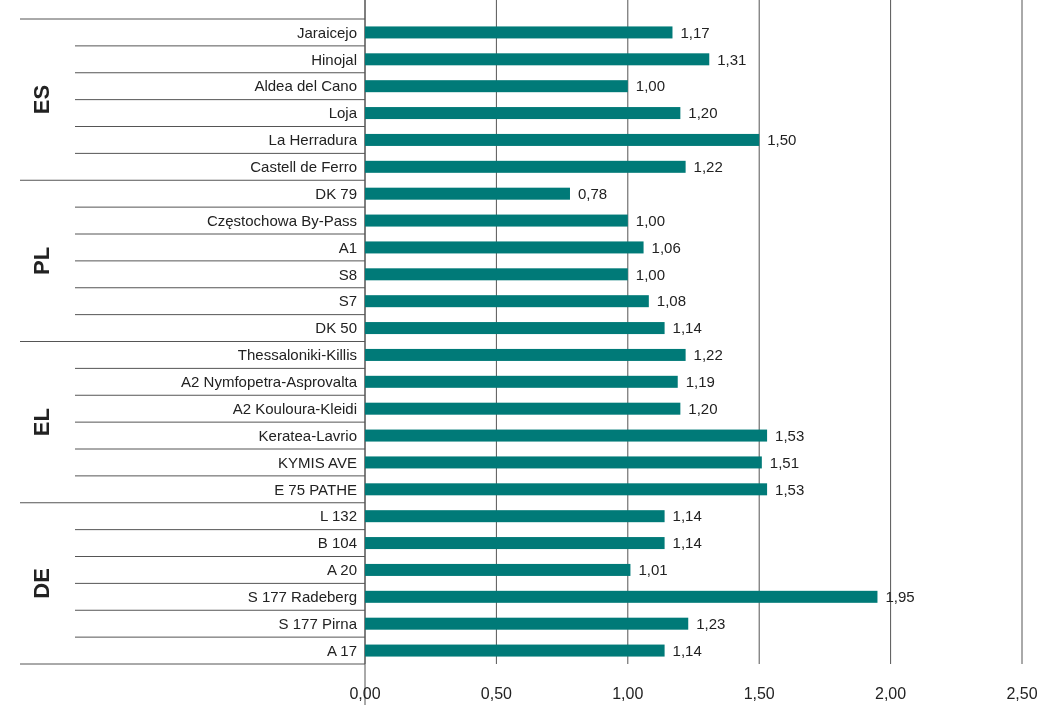 This screenshot has width=1047, height=711. I want to click on y-tick-label: Aldea del Cano, so click(305, 86).